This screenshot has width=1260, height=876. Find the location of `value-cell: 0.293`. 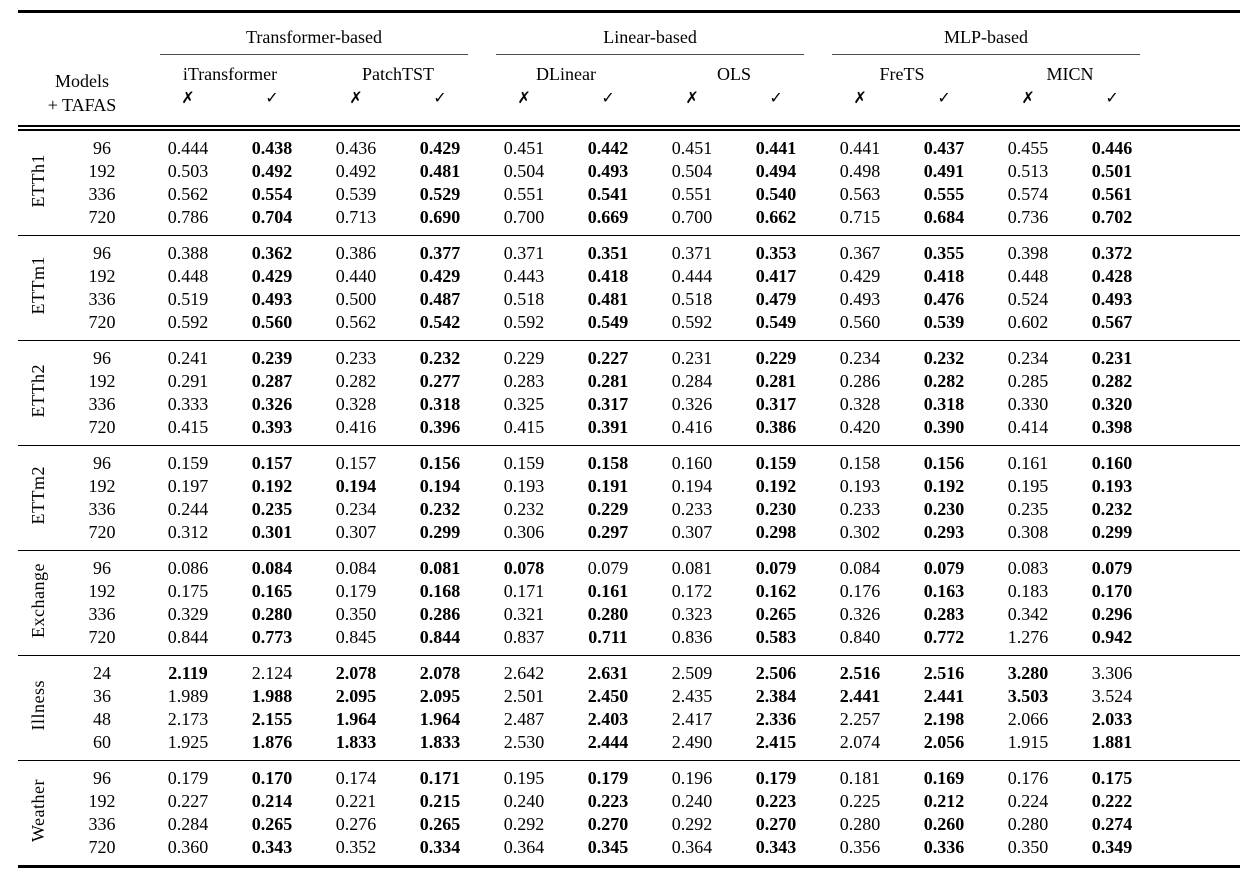

value-cell: 0.293 is located at coordinates (944, 532).